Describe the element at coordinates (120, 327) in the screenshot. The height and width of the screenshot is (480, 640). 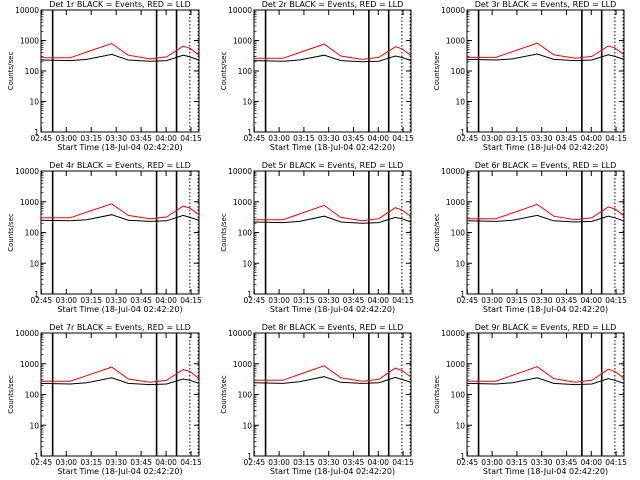
I see `panel-title: Det 7r BLACK = Events, RED = LLD` at that location.